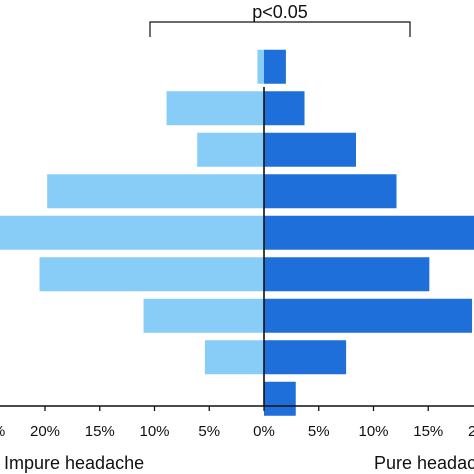 This screenshot has width=474, height=474. Describe the element at coordinates (280, 12) in the screenshot. I see `significance-label: p<0.05` at that location.